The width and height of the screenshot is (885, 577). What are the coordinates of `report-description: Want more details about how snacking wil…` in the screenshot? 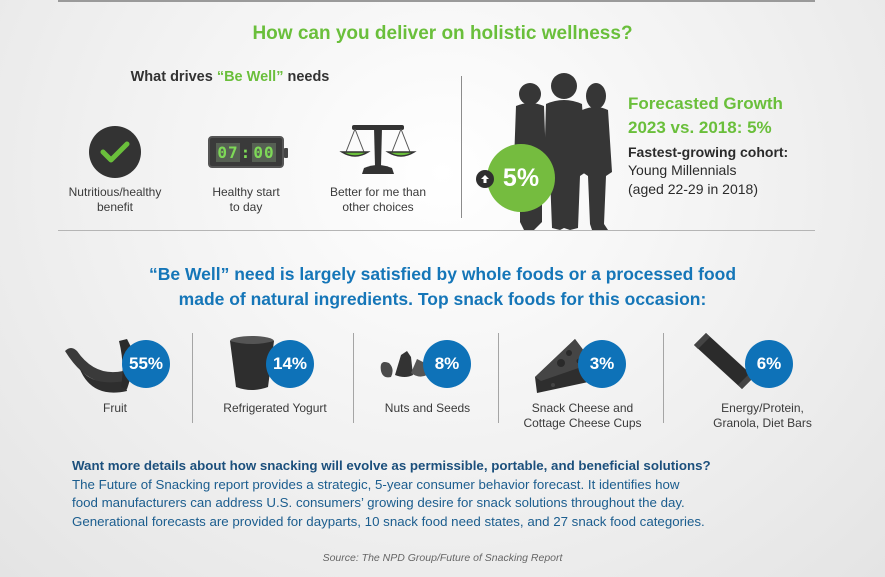 It's located at (452, 494).